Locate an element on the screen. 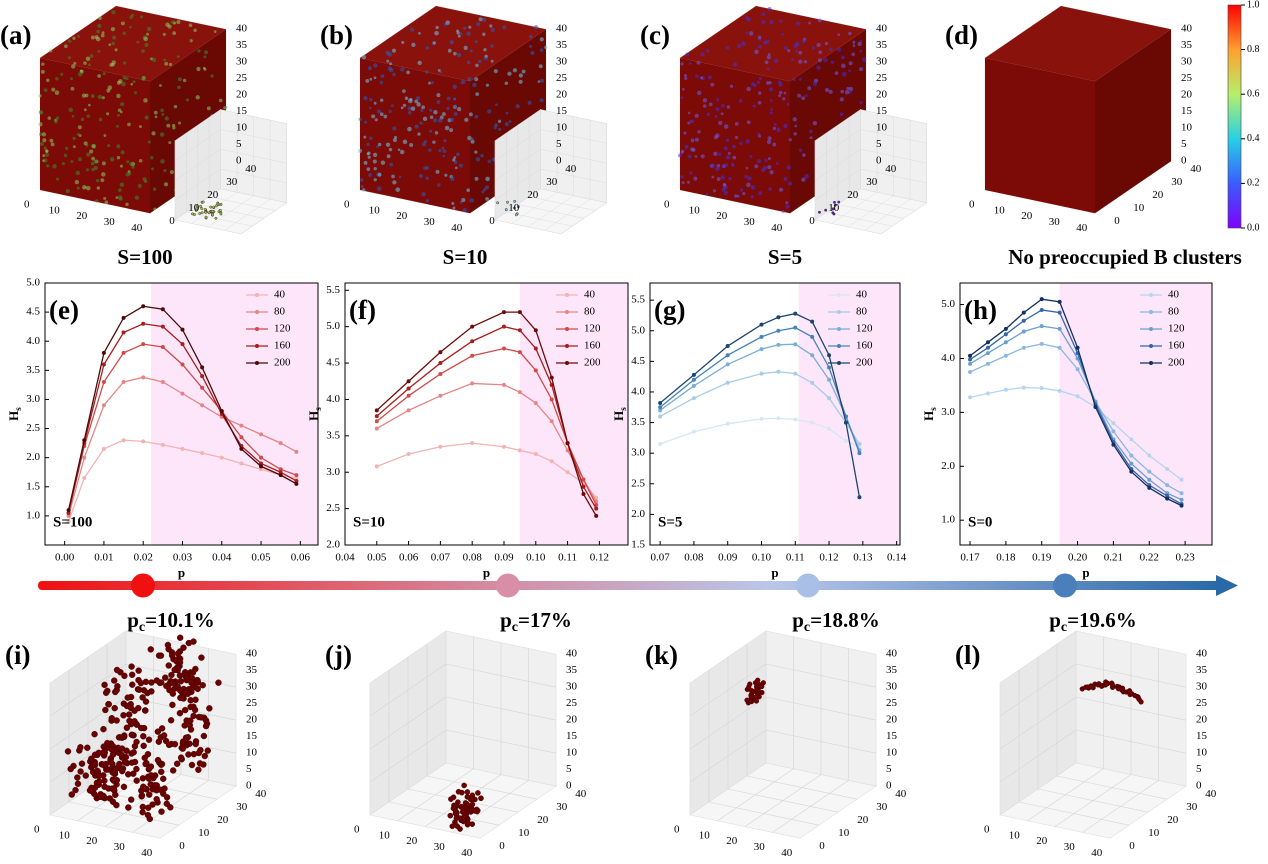  z-tick-label: 15 is located at coordinates (242, 111).